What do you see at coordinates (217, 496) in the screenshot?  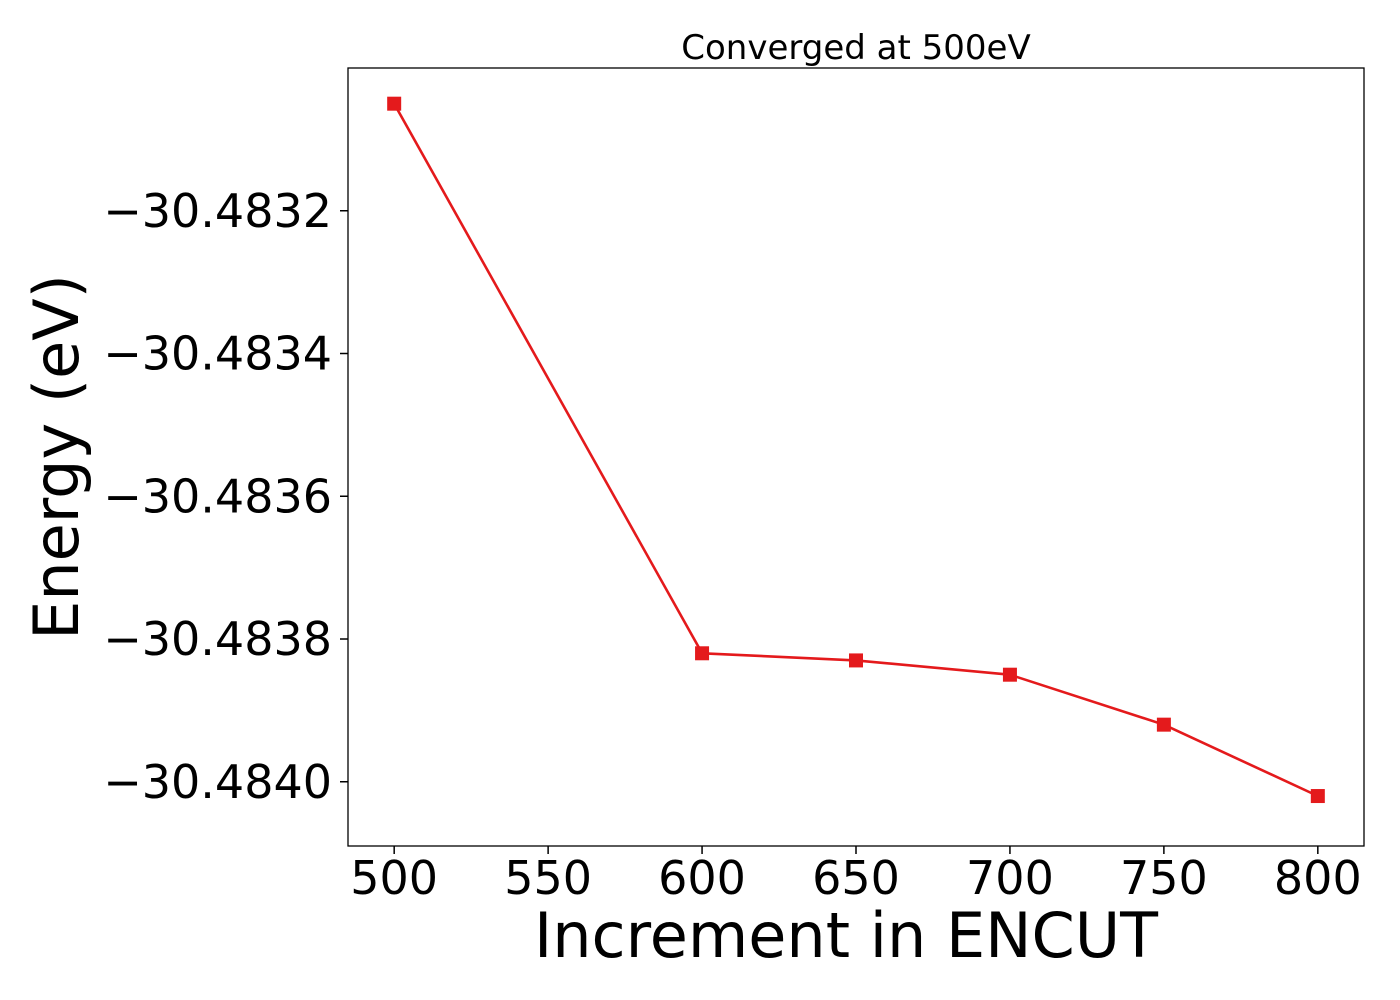 I see `y-tick-label: −30.4836` at bounding box center [217, 496].